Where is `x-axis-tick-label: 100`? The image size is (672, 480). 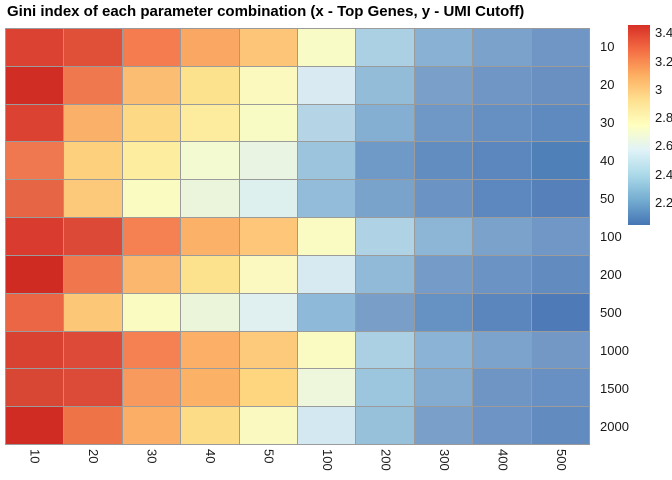
x-axis-tick-label: 100 is located at coordinates (327, 460).